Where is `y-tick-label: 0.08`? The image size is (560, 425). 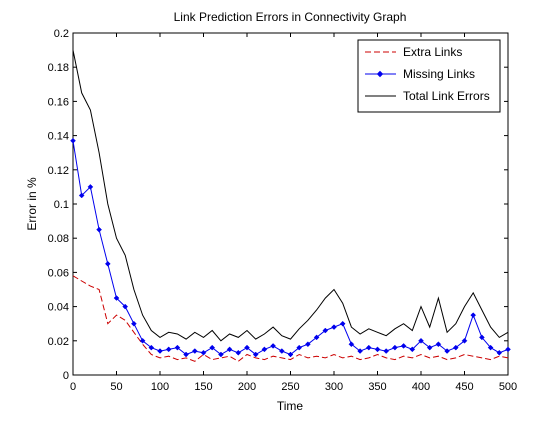
y-tick-label: 0.08 is located at coordinates (58, 239).